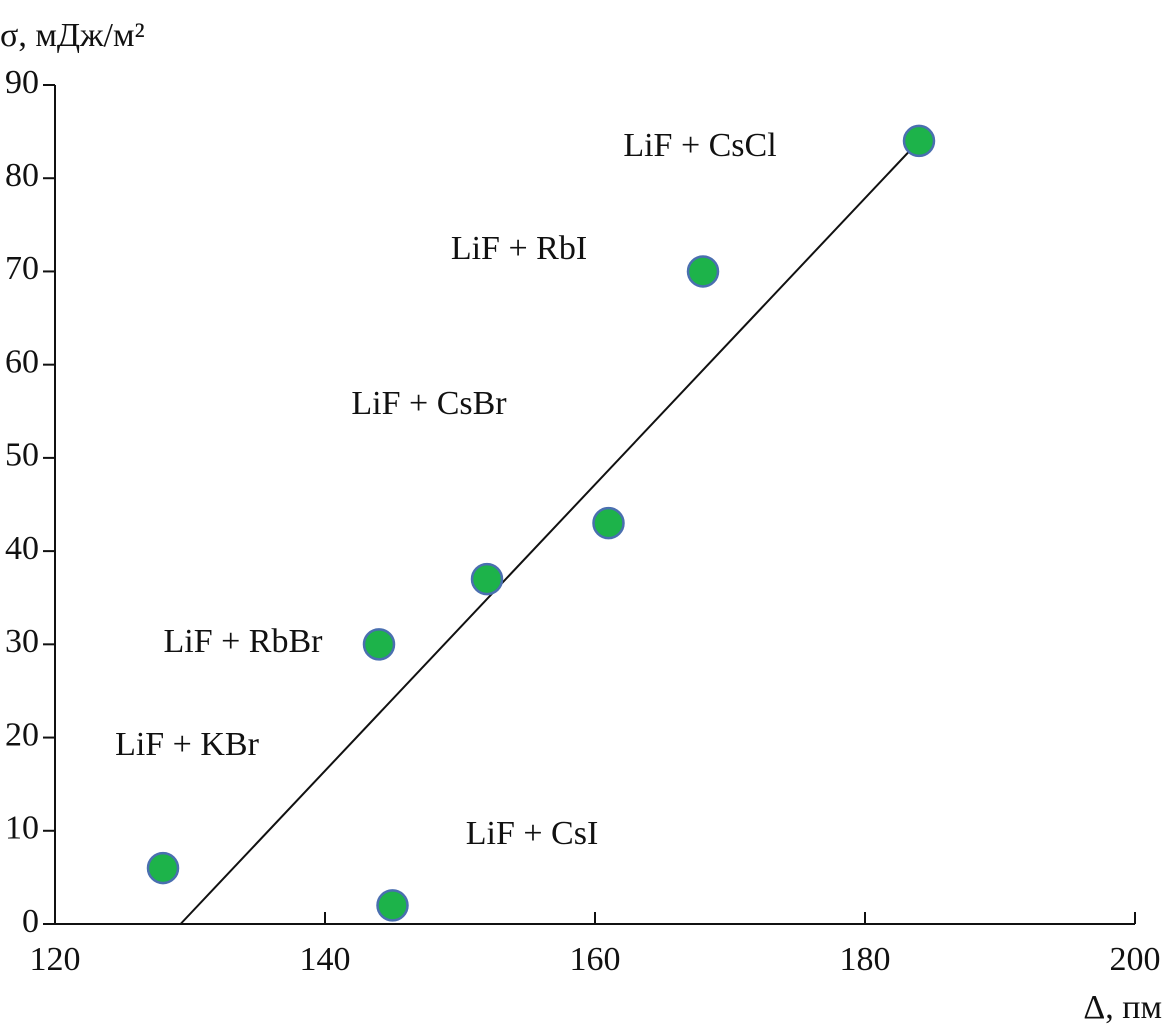  What do you see at coordinates (865, 959) in the screenshot?
I see `x-tick-label: 180` at bounding box center [865, 959].